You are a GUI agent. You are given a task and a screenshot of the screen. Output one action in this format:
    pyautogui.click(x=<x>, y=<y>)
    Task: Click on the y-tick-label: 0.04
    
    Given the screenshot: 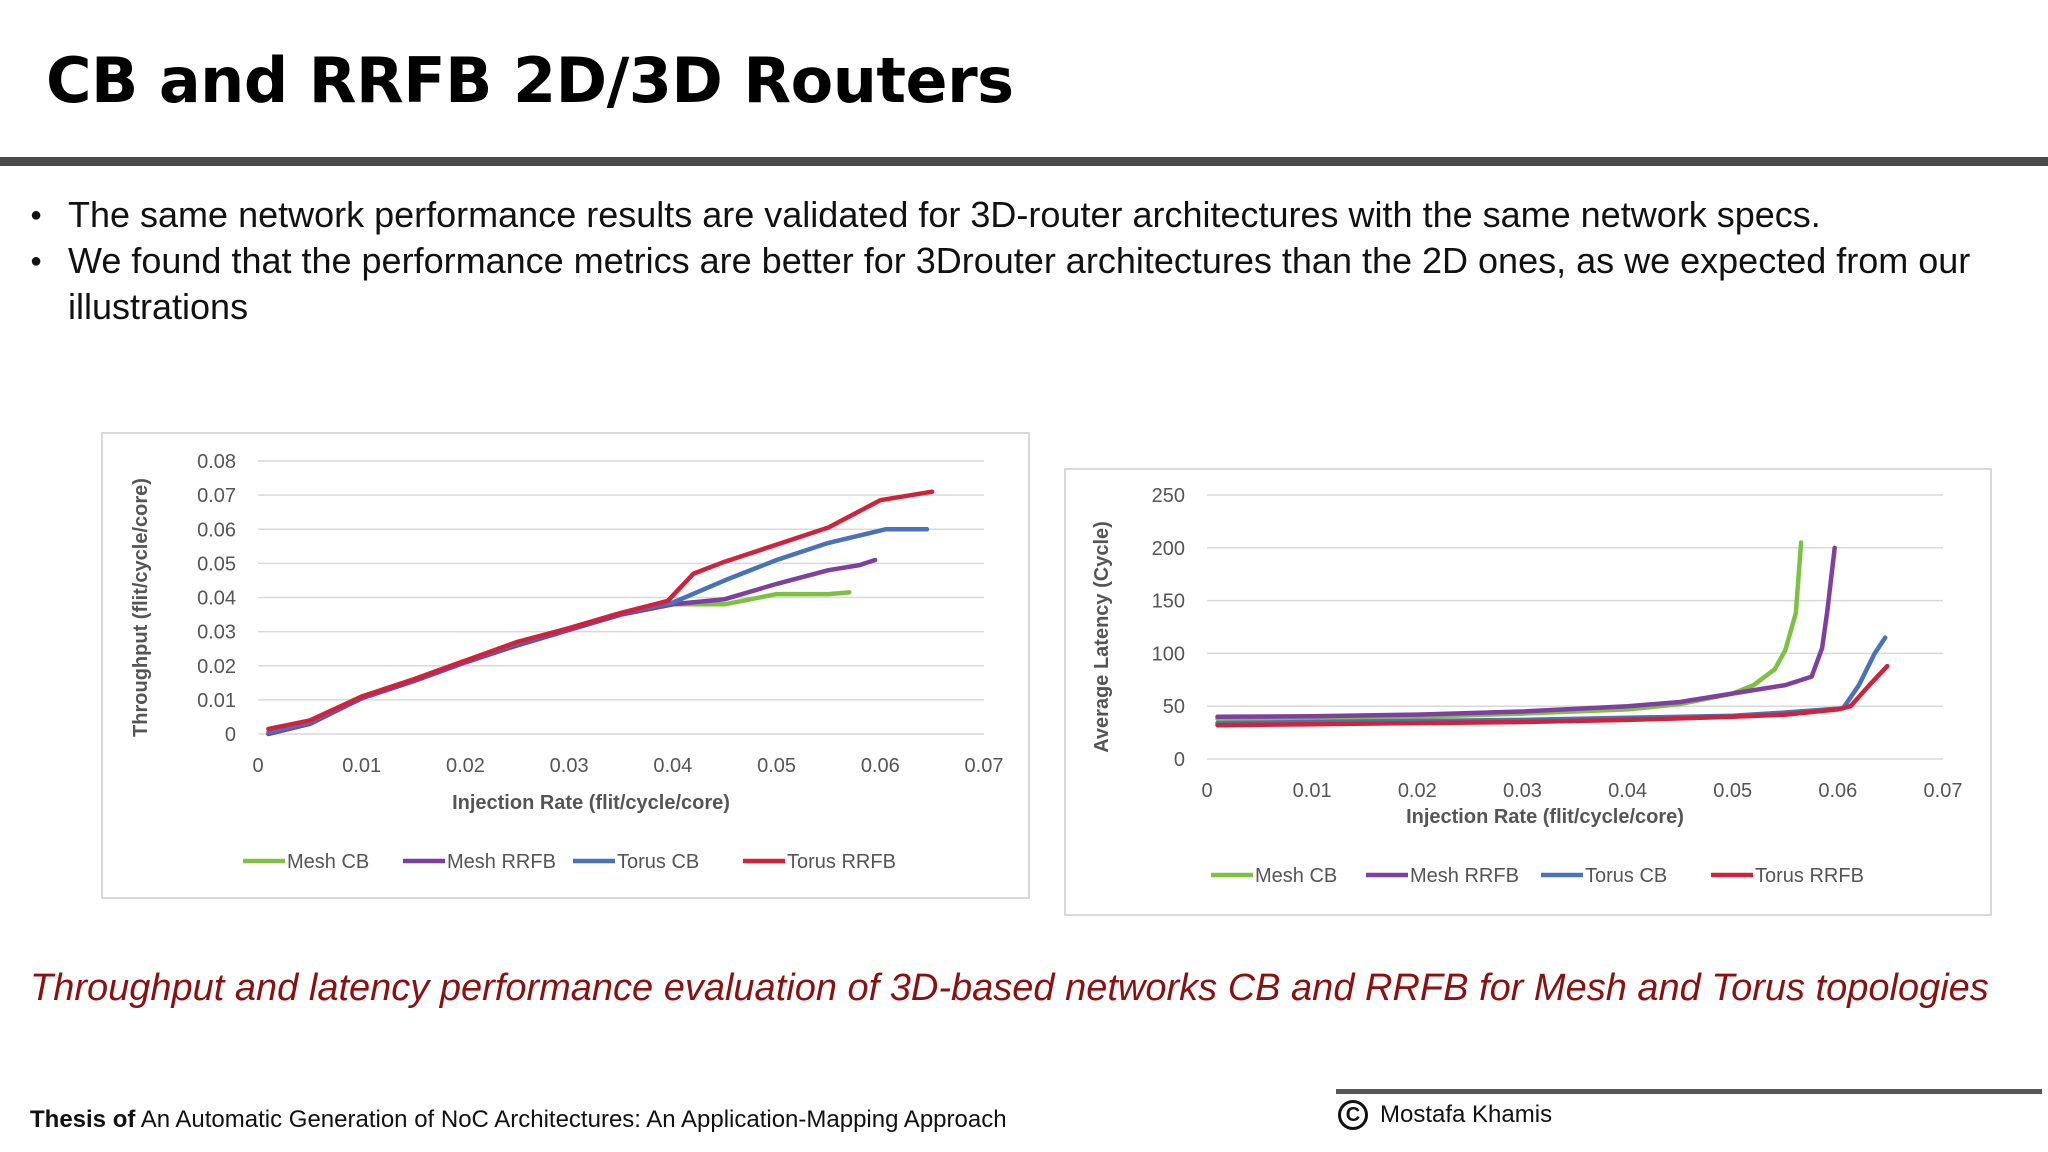 What is the action you would take?
    pyautogui.click(x=216, y=599)
    